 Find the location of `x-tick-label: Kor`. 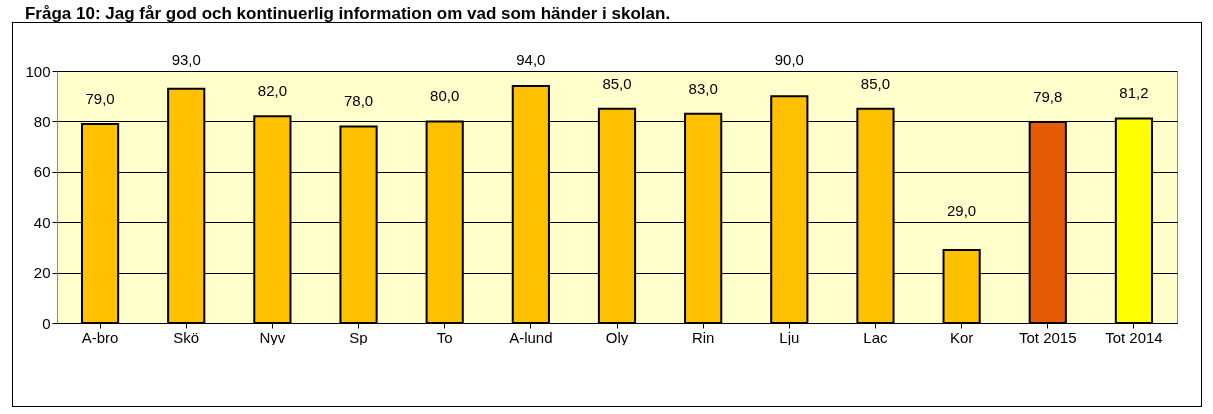

x-tick-label: Kor is located at coordinates (961, 337).